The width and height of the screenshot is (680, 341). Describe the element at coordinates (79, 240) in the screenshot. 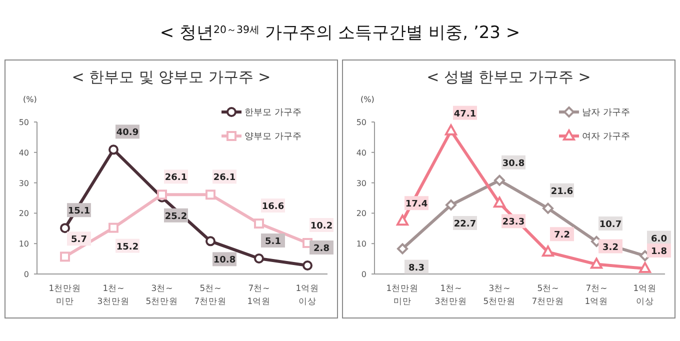

I see `data-label: 5.7` at that location.